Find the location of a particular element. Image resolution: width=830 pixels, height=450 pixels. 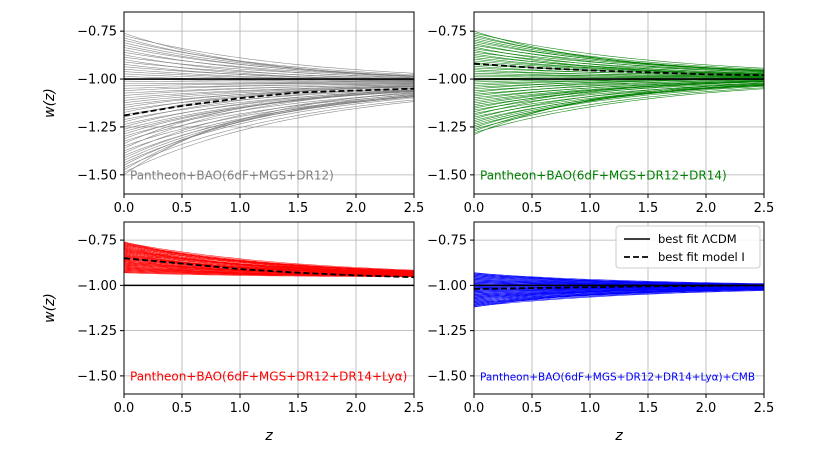

sample-curves is located at coordinates (619, 290).